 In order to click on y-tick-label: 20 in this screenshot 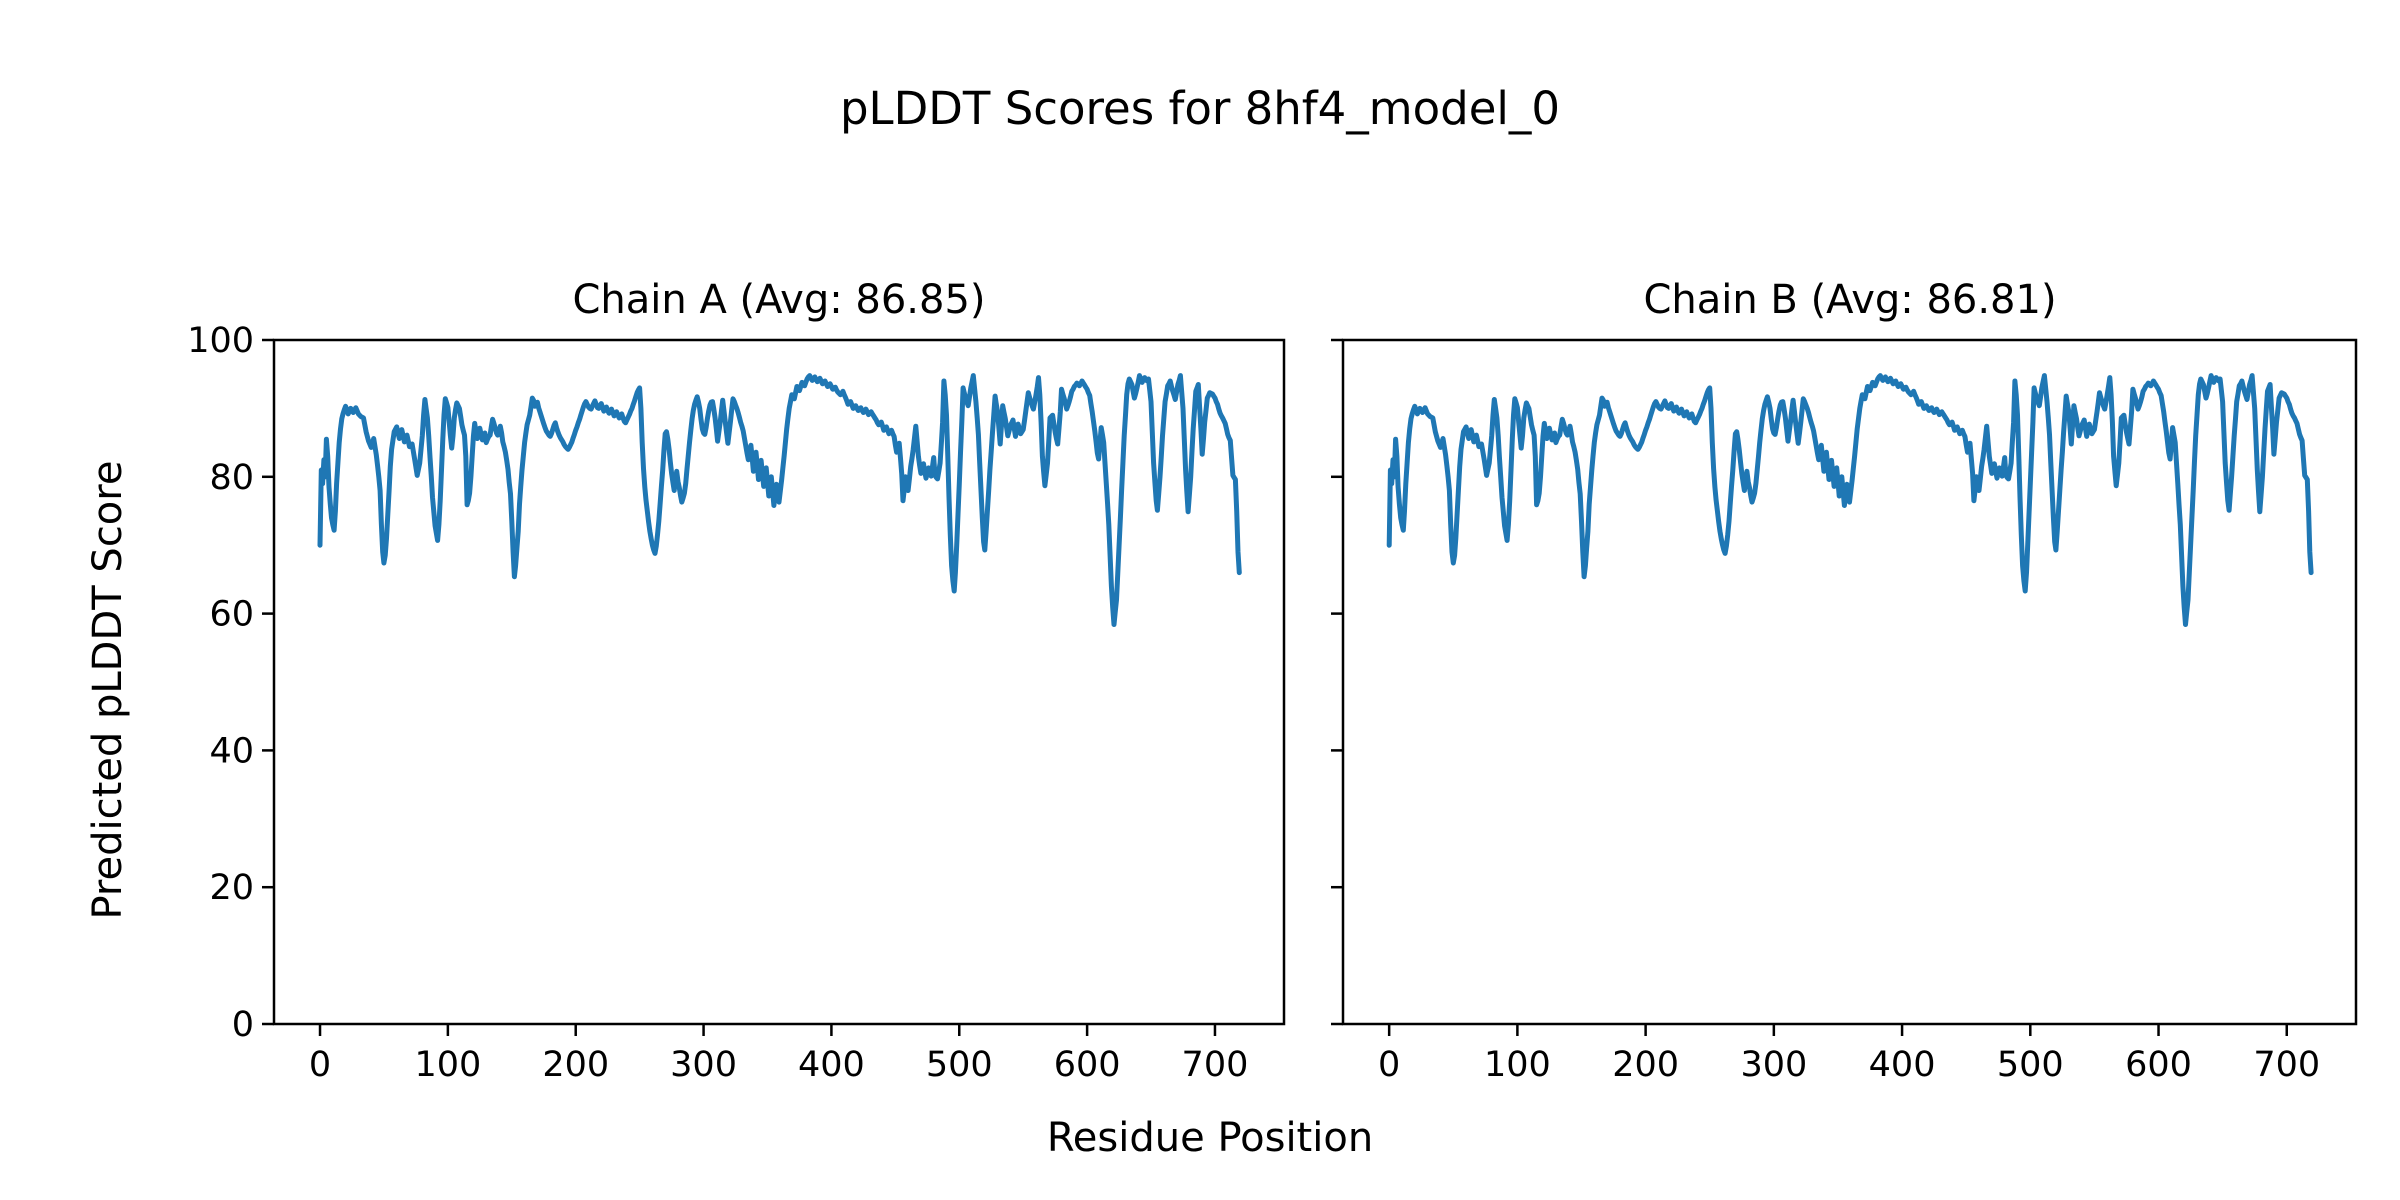, I will do `click(231, 888)`.